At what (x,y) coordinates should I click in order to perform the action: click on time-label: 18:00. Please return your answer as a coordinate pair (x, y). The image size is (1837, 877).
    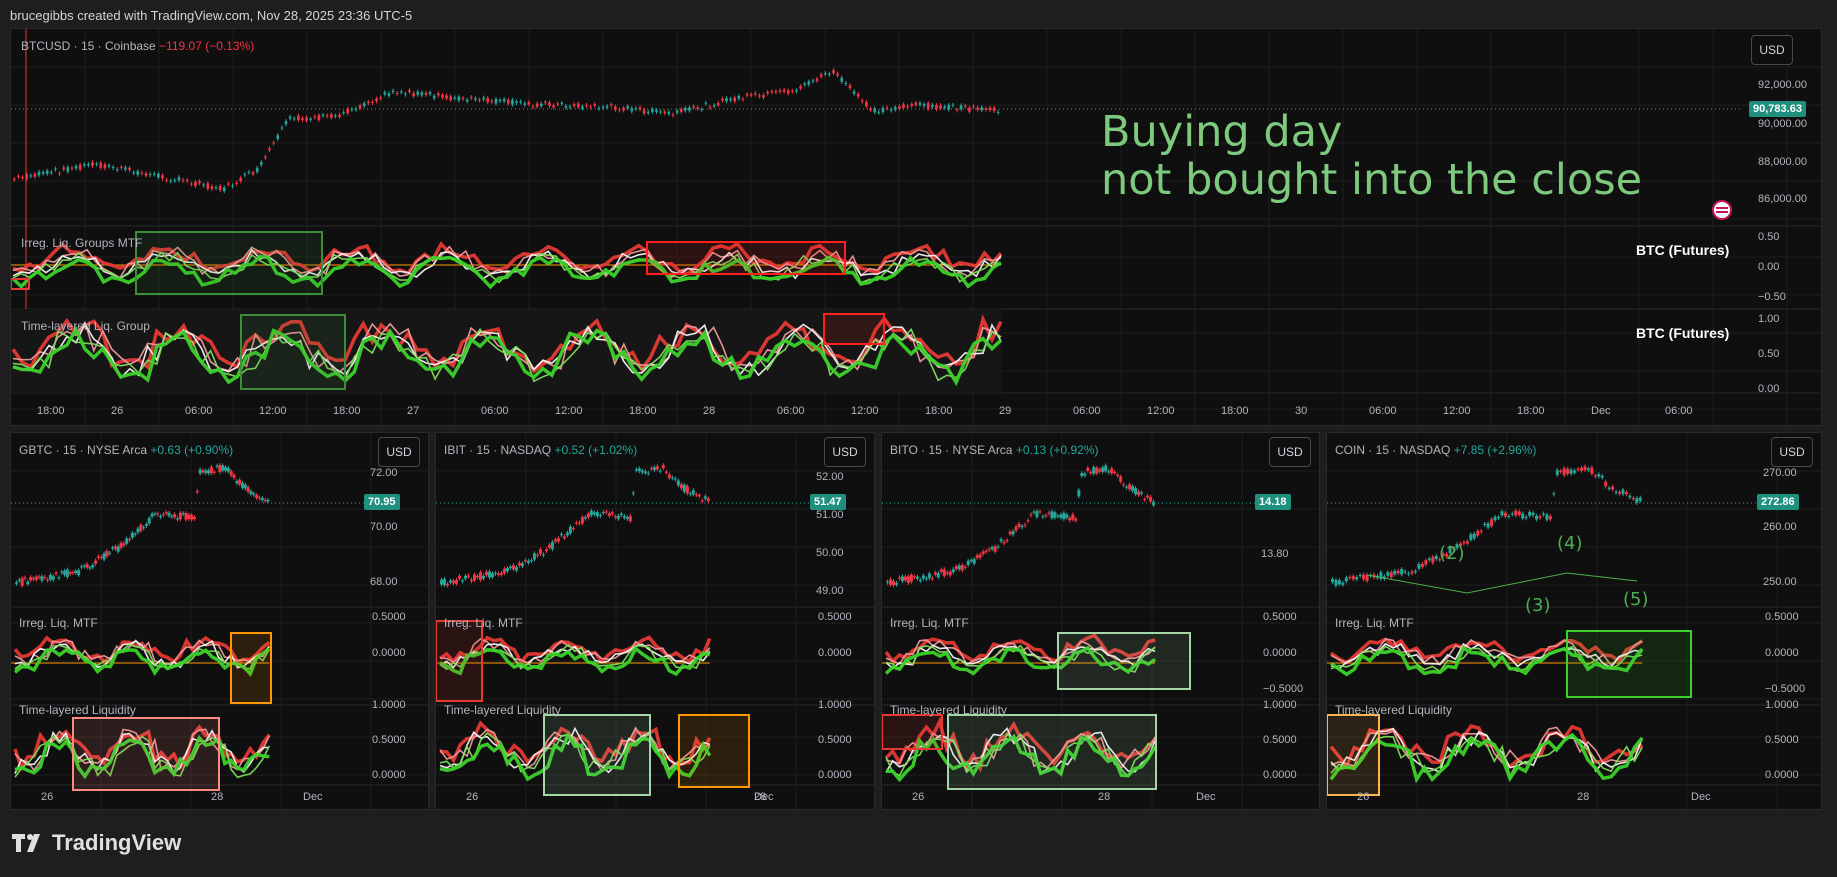
    Looking at the image, I should click on (939, 411).